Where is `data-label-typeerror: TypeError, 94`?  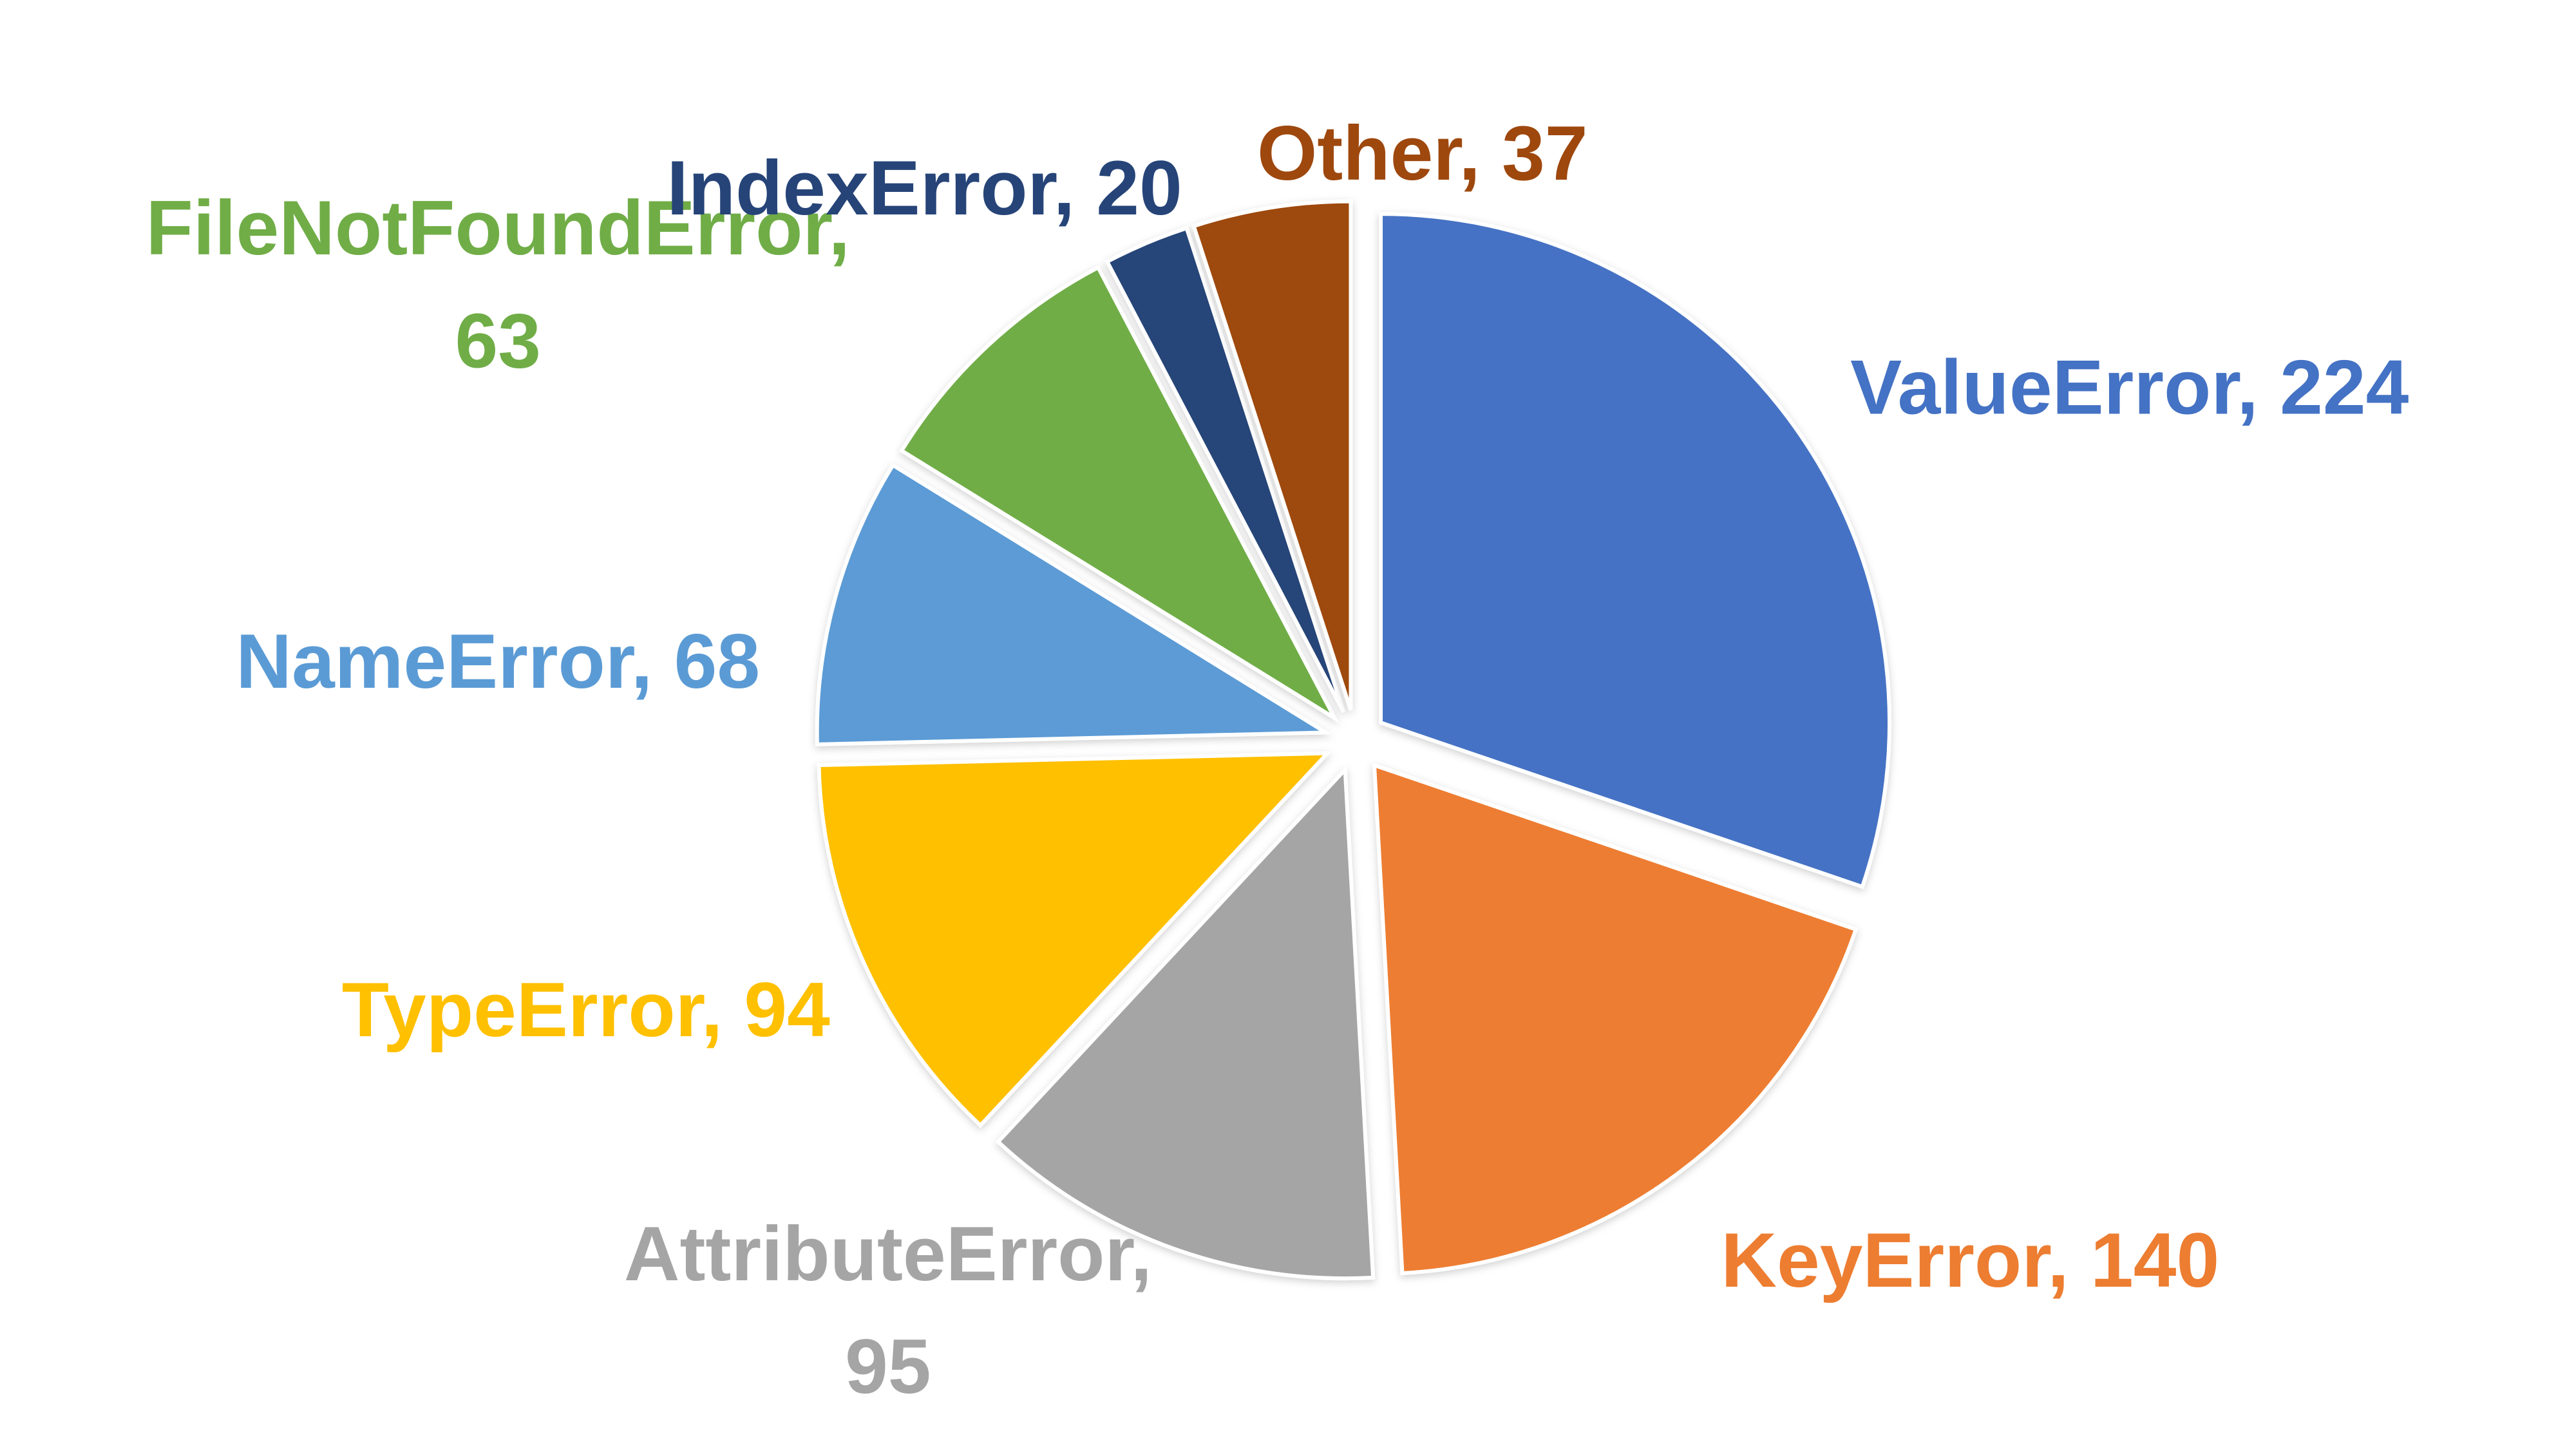 data-label-typeerror: TypeError, 94 is located at coordinates (586, 1010).